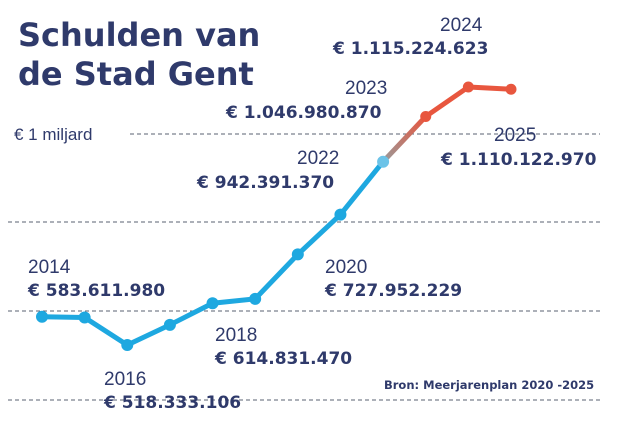 The image size is (637, 427). What do you see at coordinates (136, 74) in the screenshot?
I see `chart-title-line-2: de Stad Gent` at bounding box center [136, 74].